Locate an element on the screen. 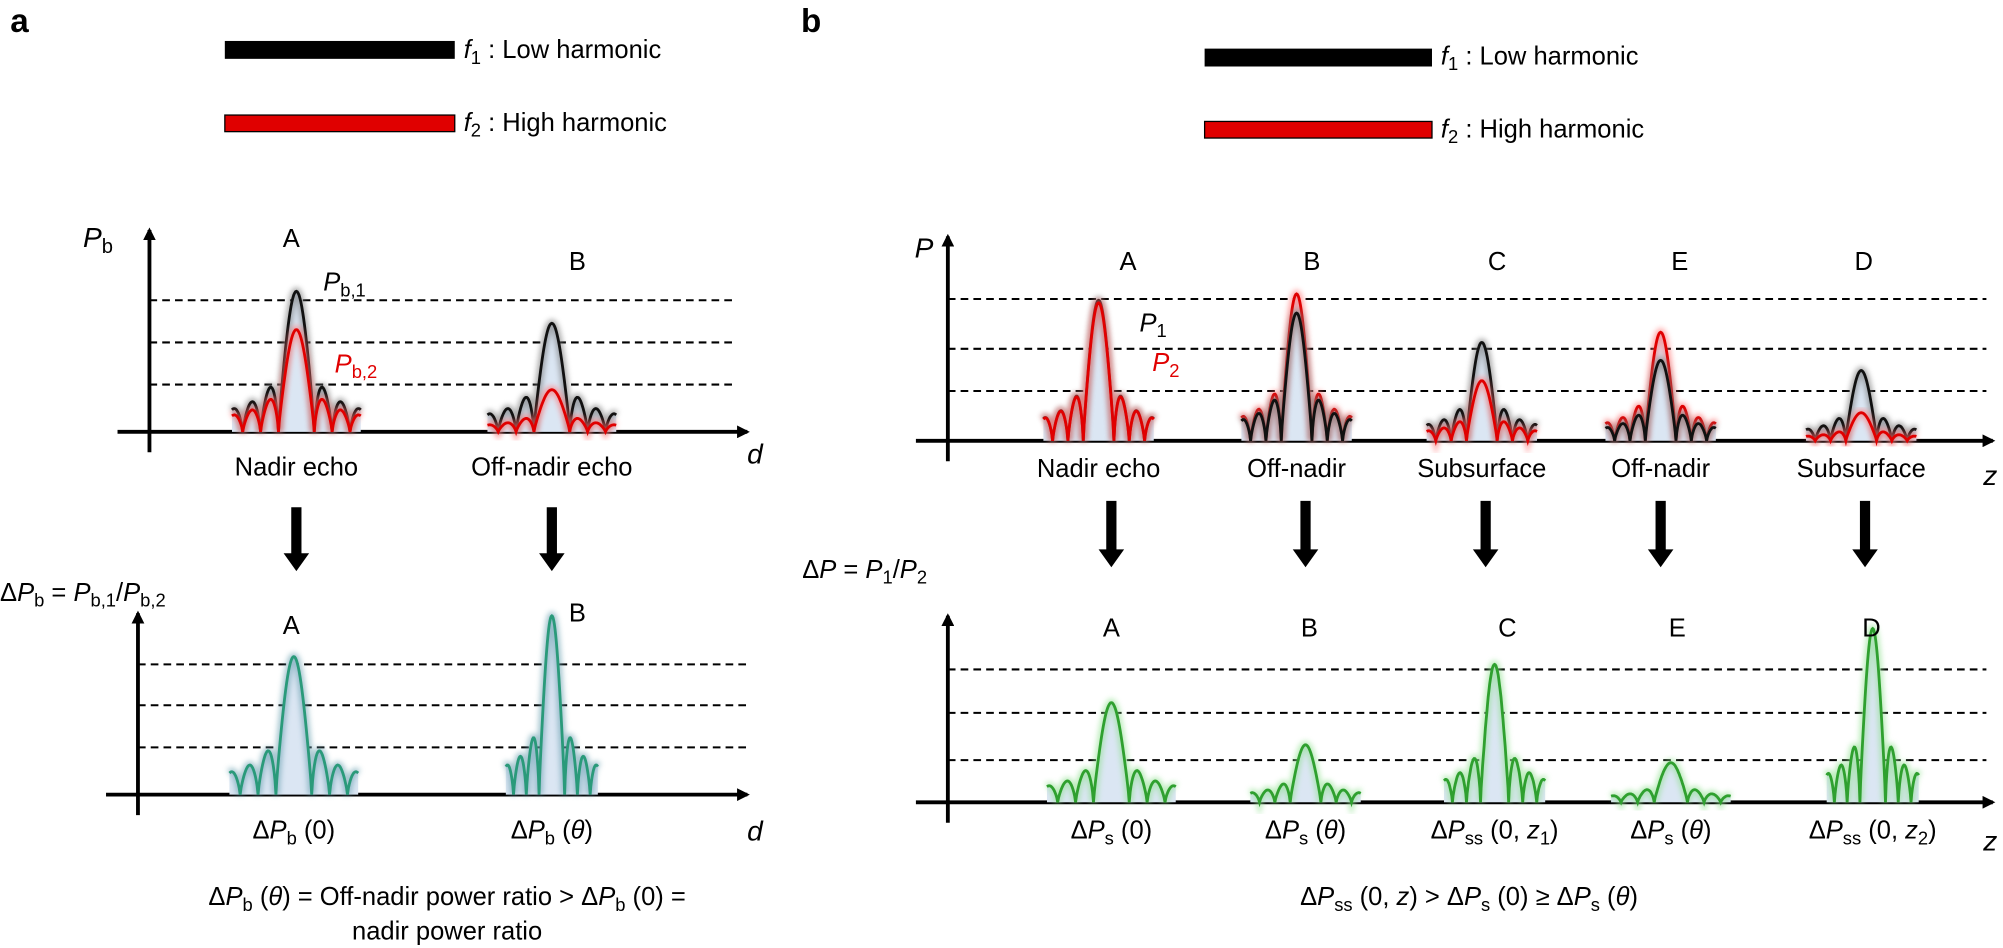  peak-annotation: P1 is located at coordinates (1152, 325).